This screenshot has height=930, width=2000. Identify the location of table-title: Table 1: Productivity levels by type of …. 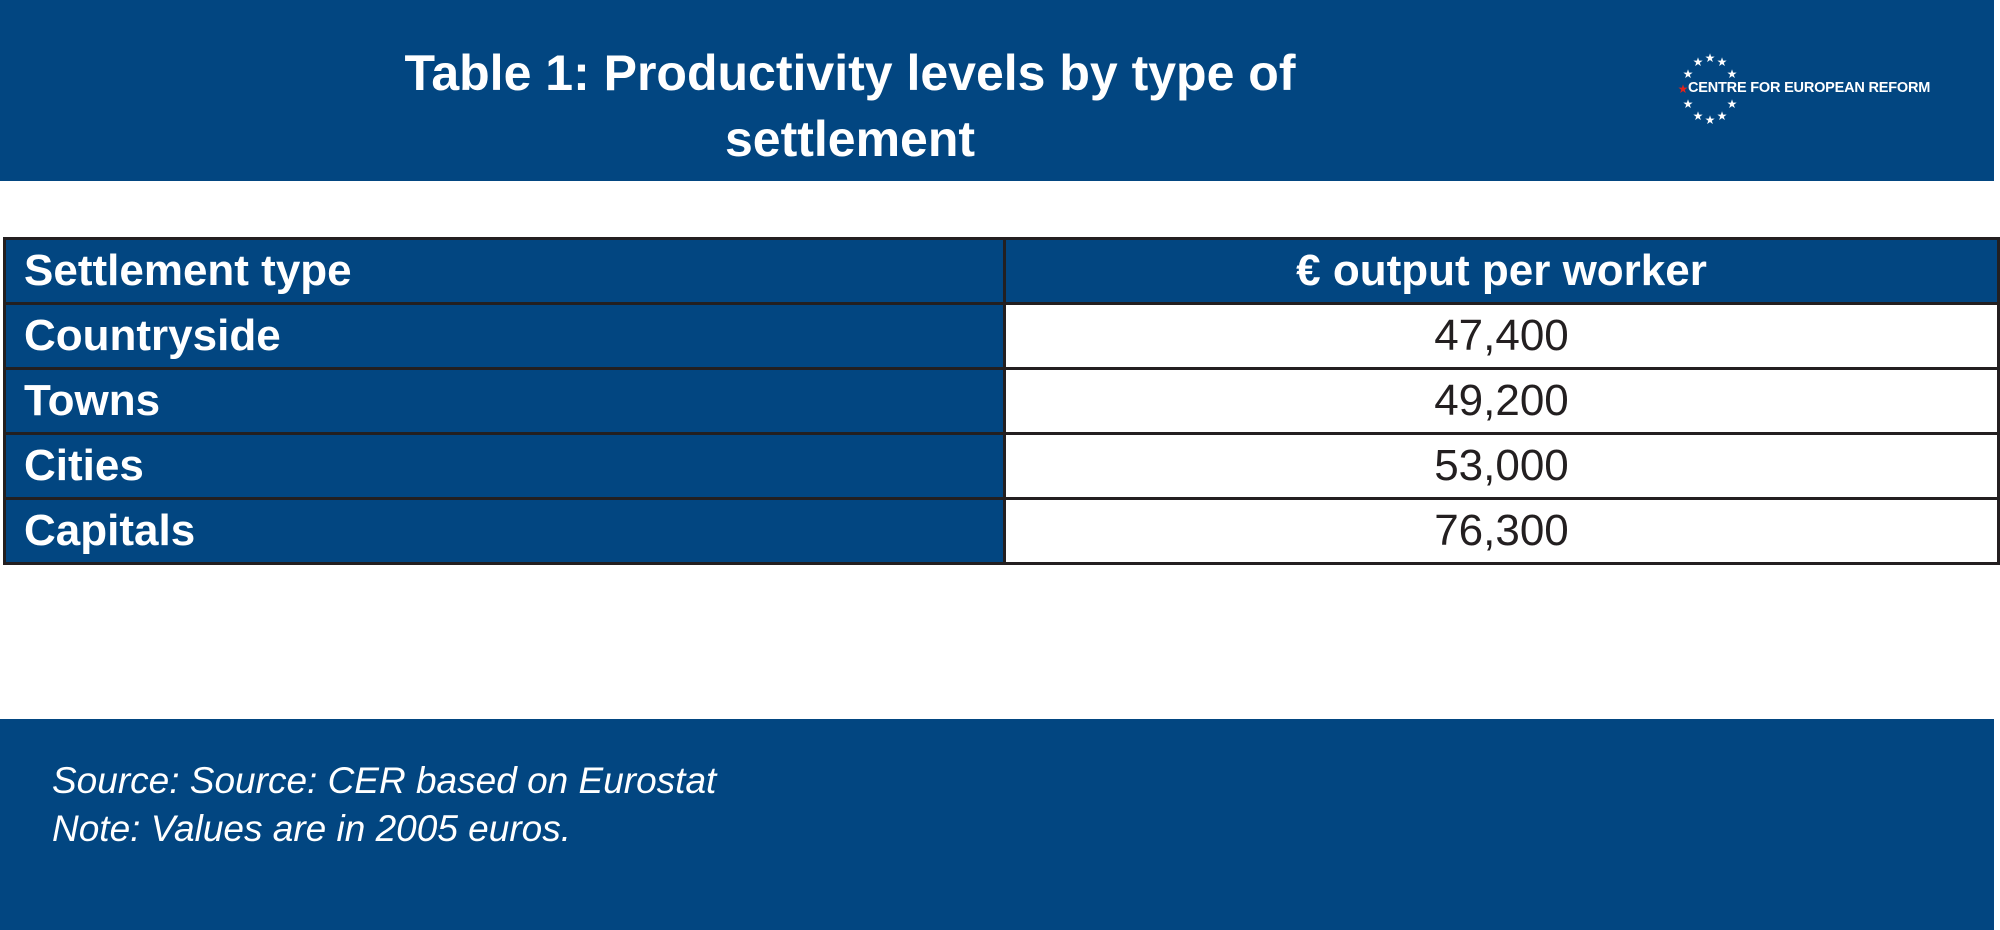
(850, 139).